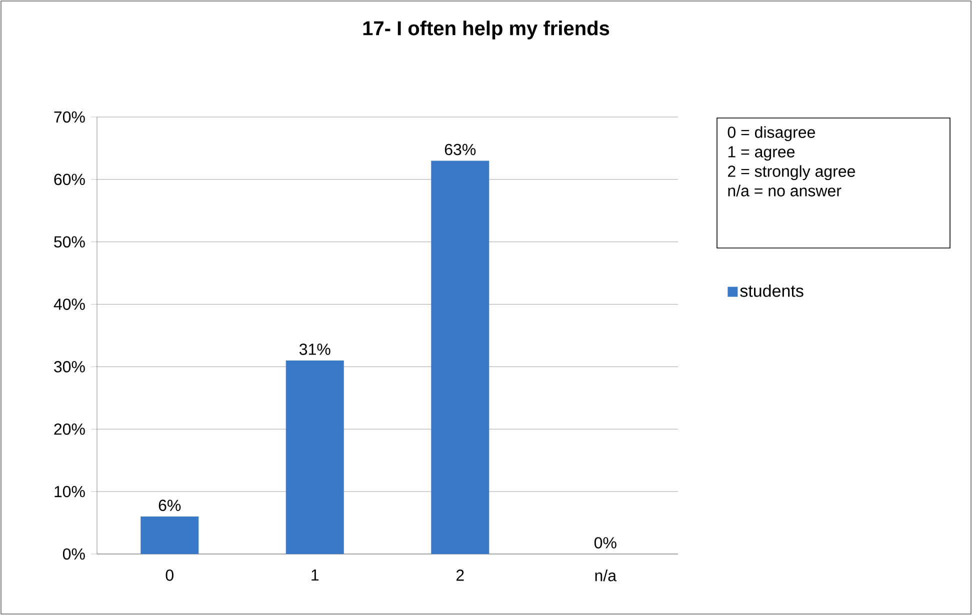 This screenshot has width=972, height=615. Describe the element at coordinates (69, 366) in the screenshot. I see `y-tick-label: 30%` at that location.